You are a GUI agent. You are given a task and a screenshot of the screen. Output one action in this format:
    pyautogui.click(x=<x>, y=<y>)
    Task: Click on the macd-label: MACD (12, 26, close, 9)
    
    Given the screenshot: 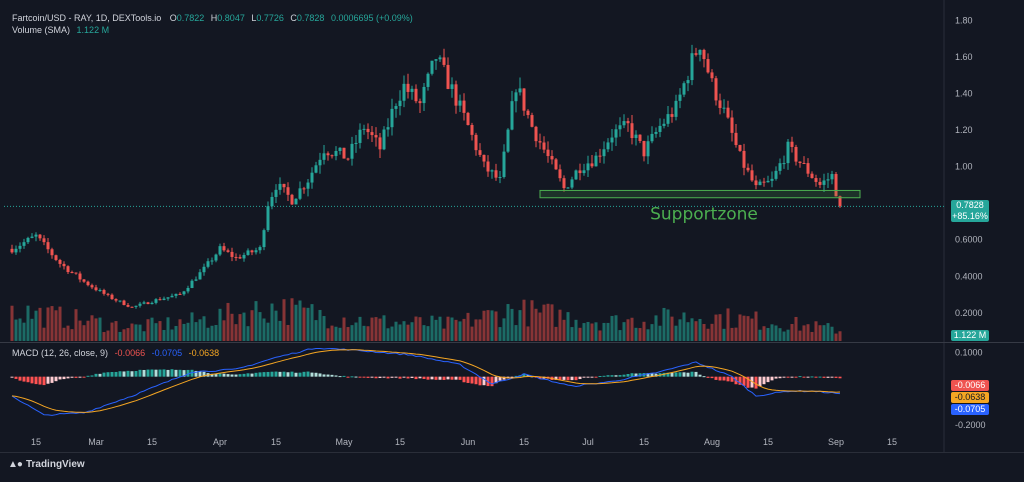 What is the action you would take?
    pyautogui.click(x=60, y=353)
    